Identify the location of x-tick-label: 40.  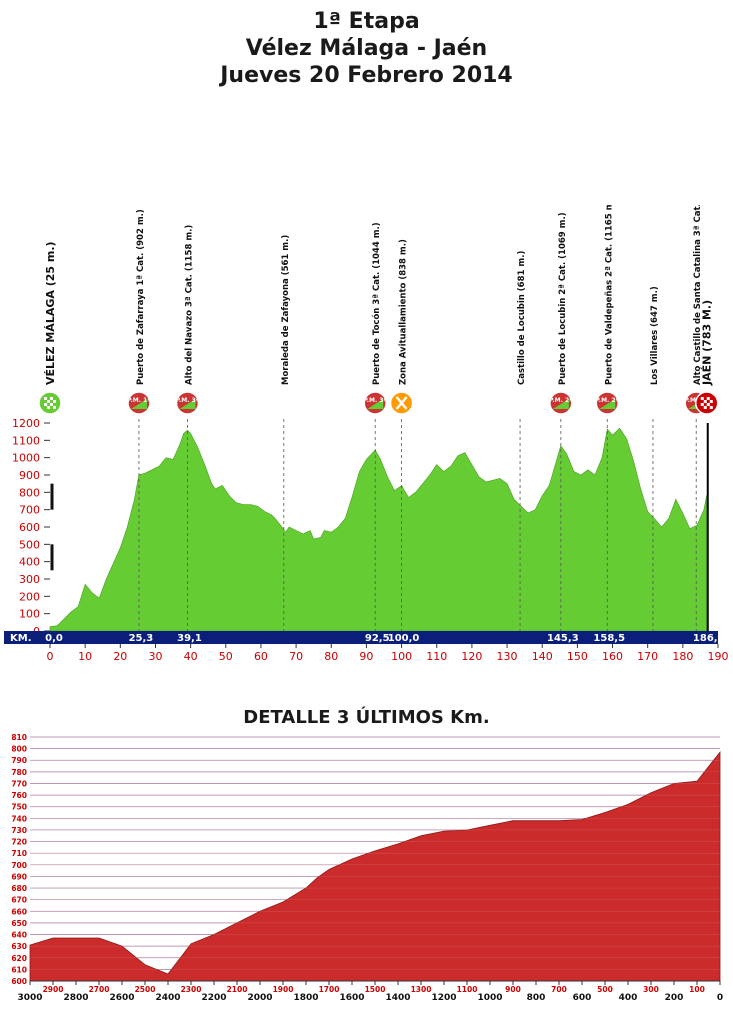
(191, 656).